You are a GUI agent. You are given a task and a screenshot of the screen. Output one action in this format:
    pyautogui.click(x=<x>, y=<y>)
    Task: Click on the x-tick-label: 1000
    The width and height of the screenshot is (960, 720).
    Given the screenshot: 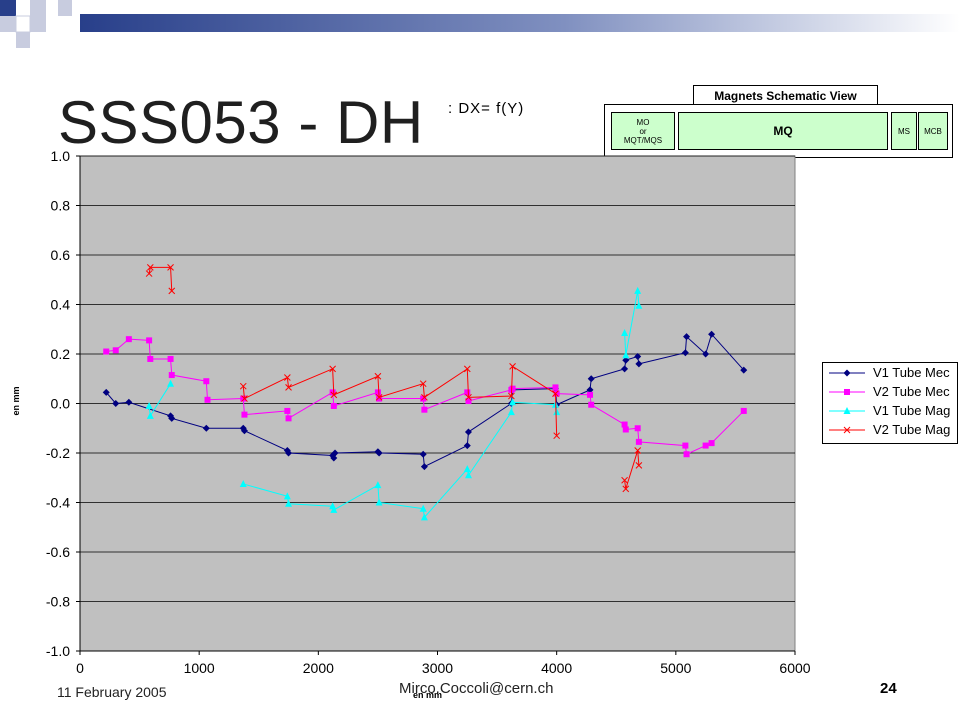 What is the action you would take?
    pyautogui.click(x=199, y=668)
    